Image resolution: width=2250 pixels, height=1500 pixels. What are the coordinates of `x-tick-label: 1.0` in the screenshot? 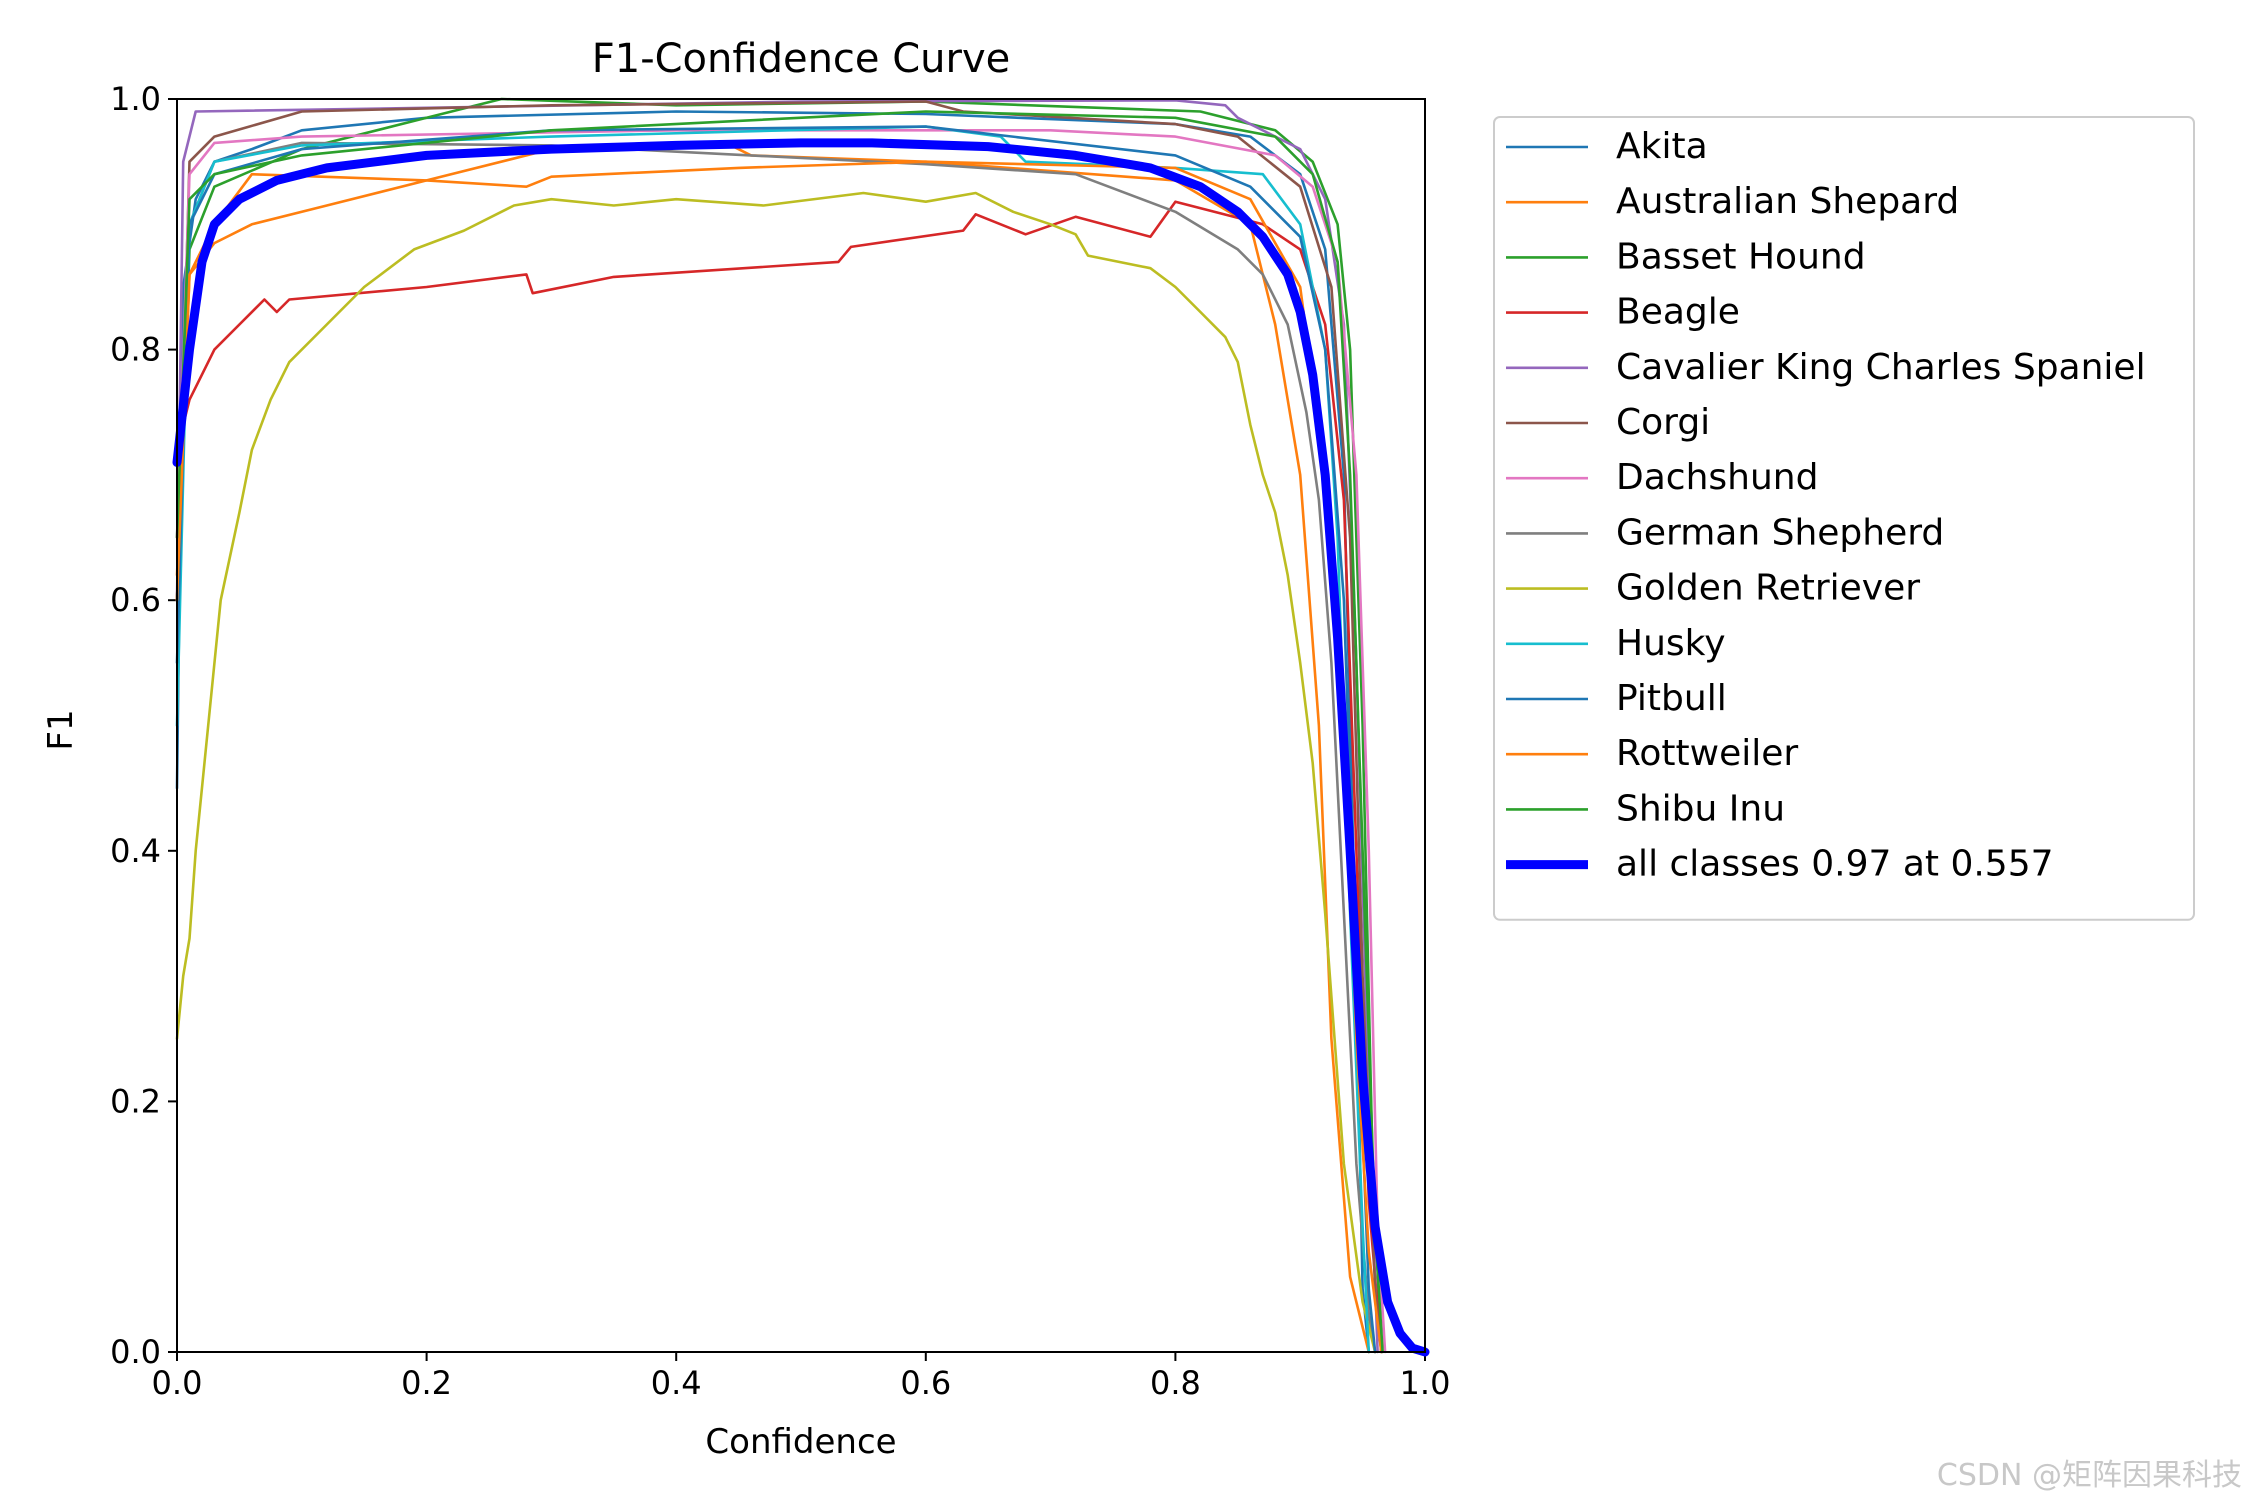 It's located at (1425, 1383).